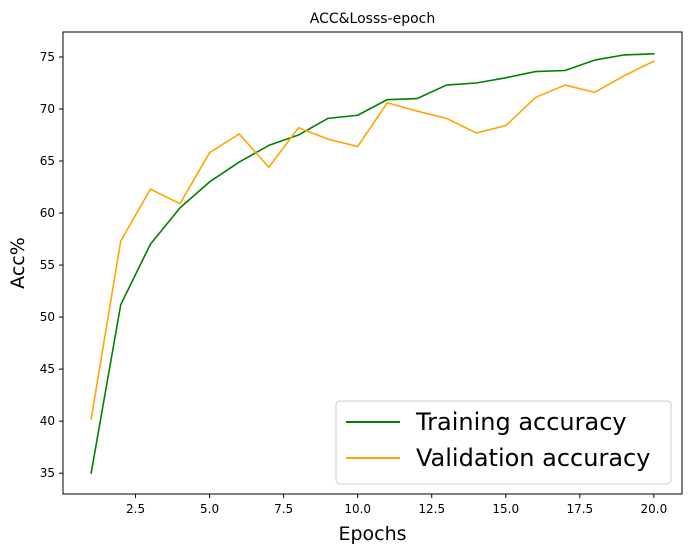 The width and height of the screenshot is (692, 553). What do you see at coordinates (654, 509) in the screenshot?
I see `x-tick-label: 20.0` at bounding box center [654, 509].